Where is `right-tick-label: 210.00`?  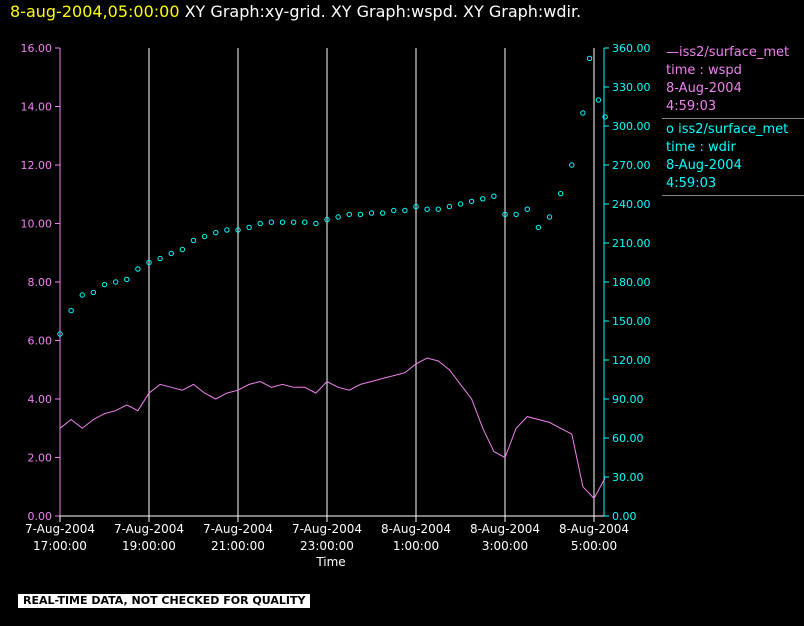 right-tick-label: 210.00 is located at coordinates (631, 243).